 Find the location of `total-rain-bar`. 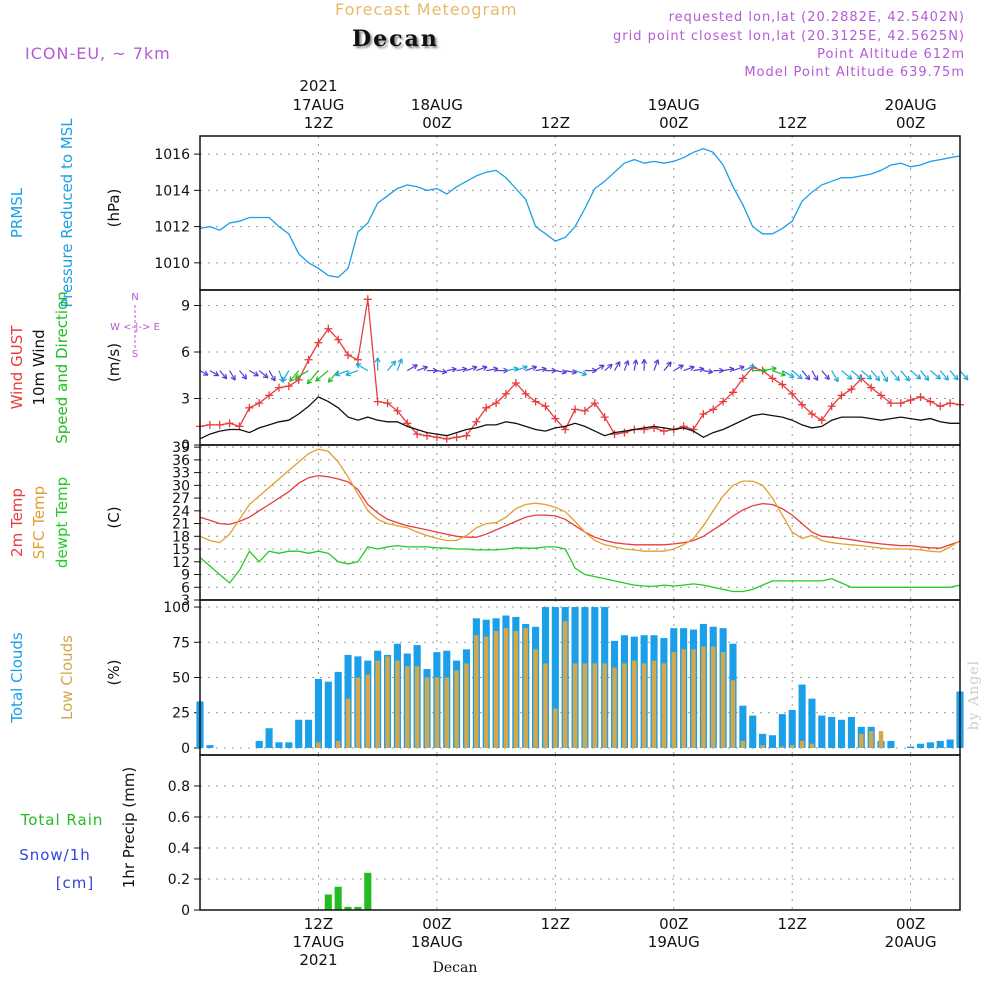

total-rain-bar is located at coordinates (368, 891).